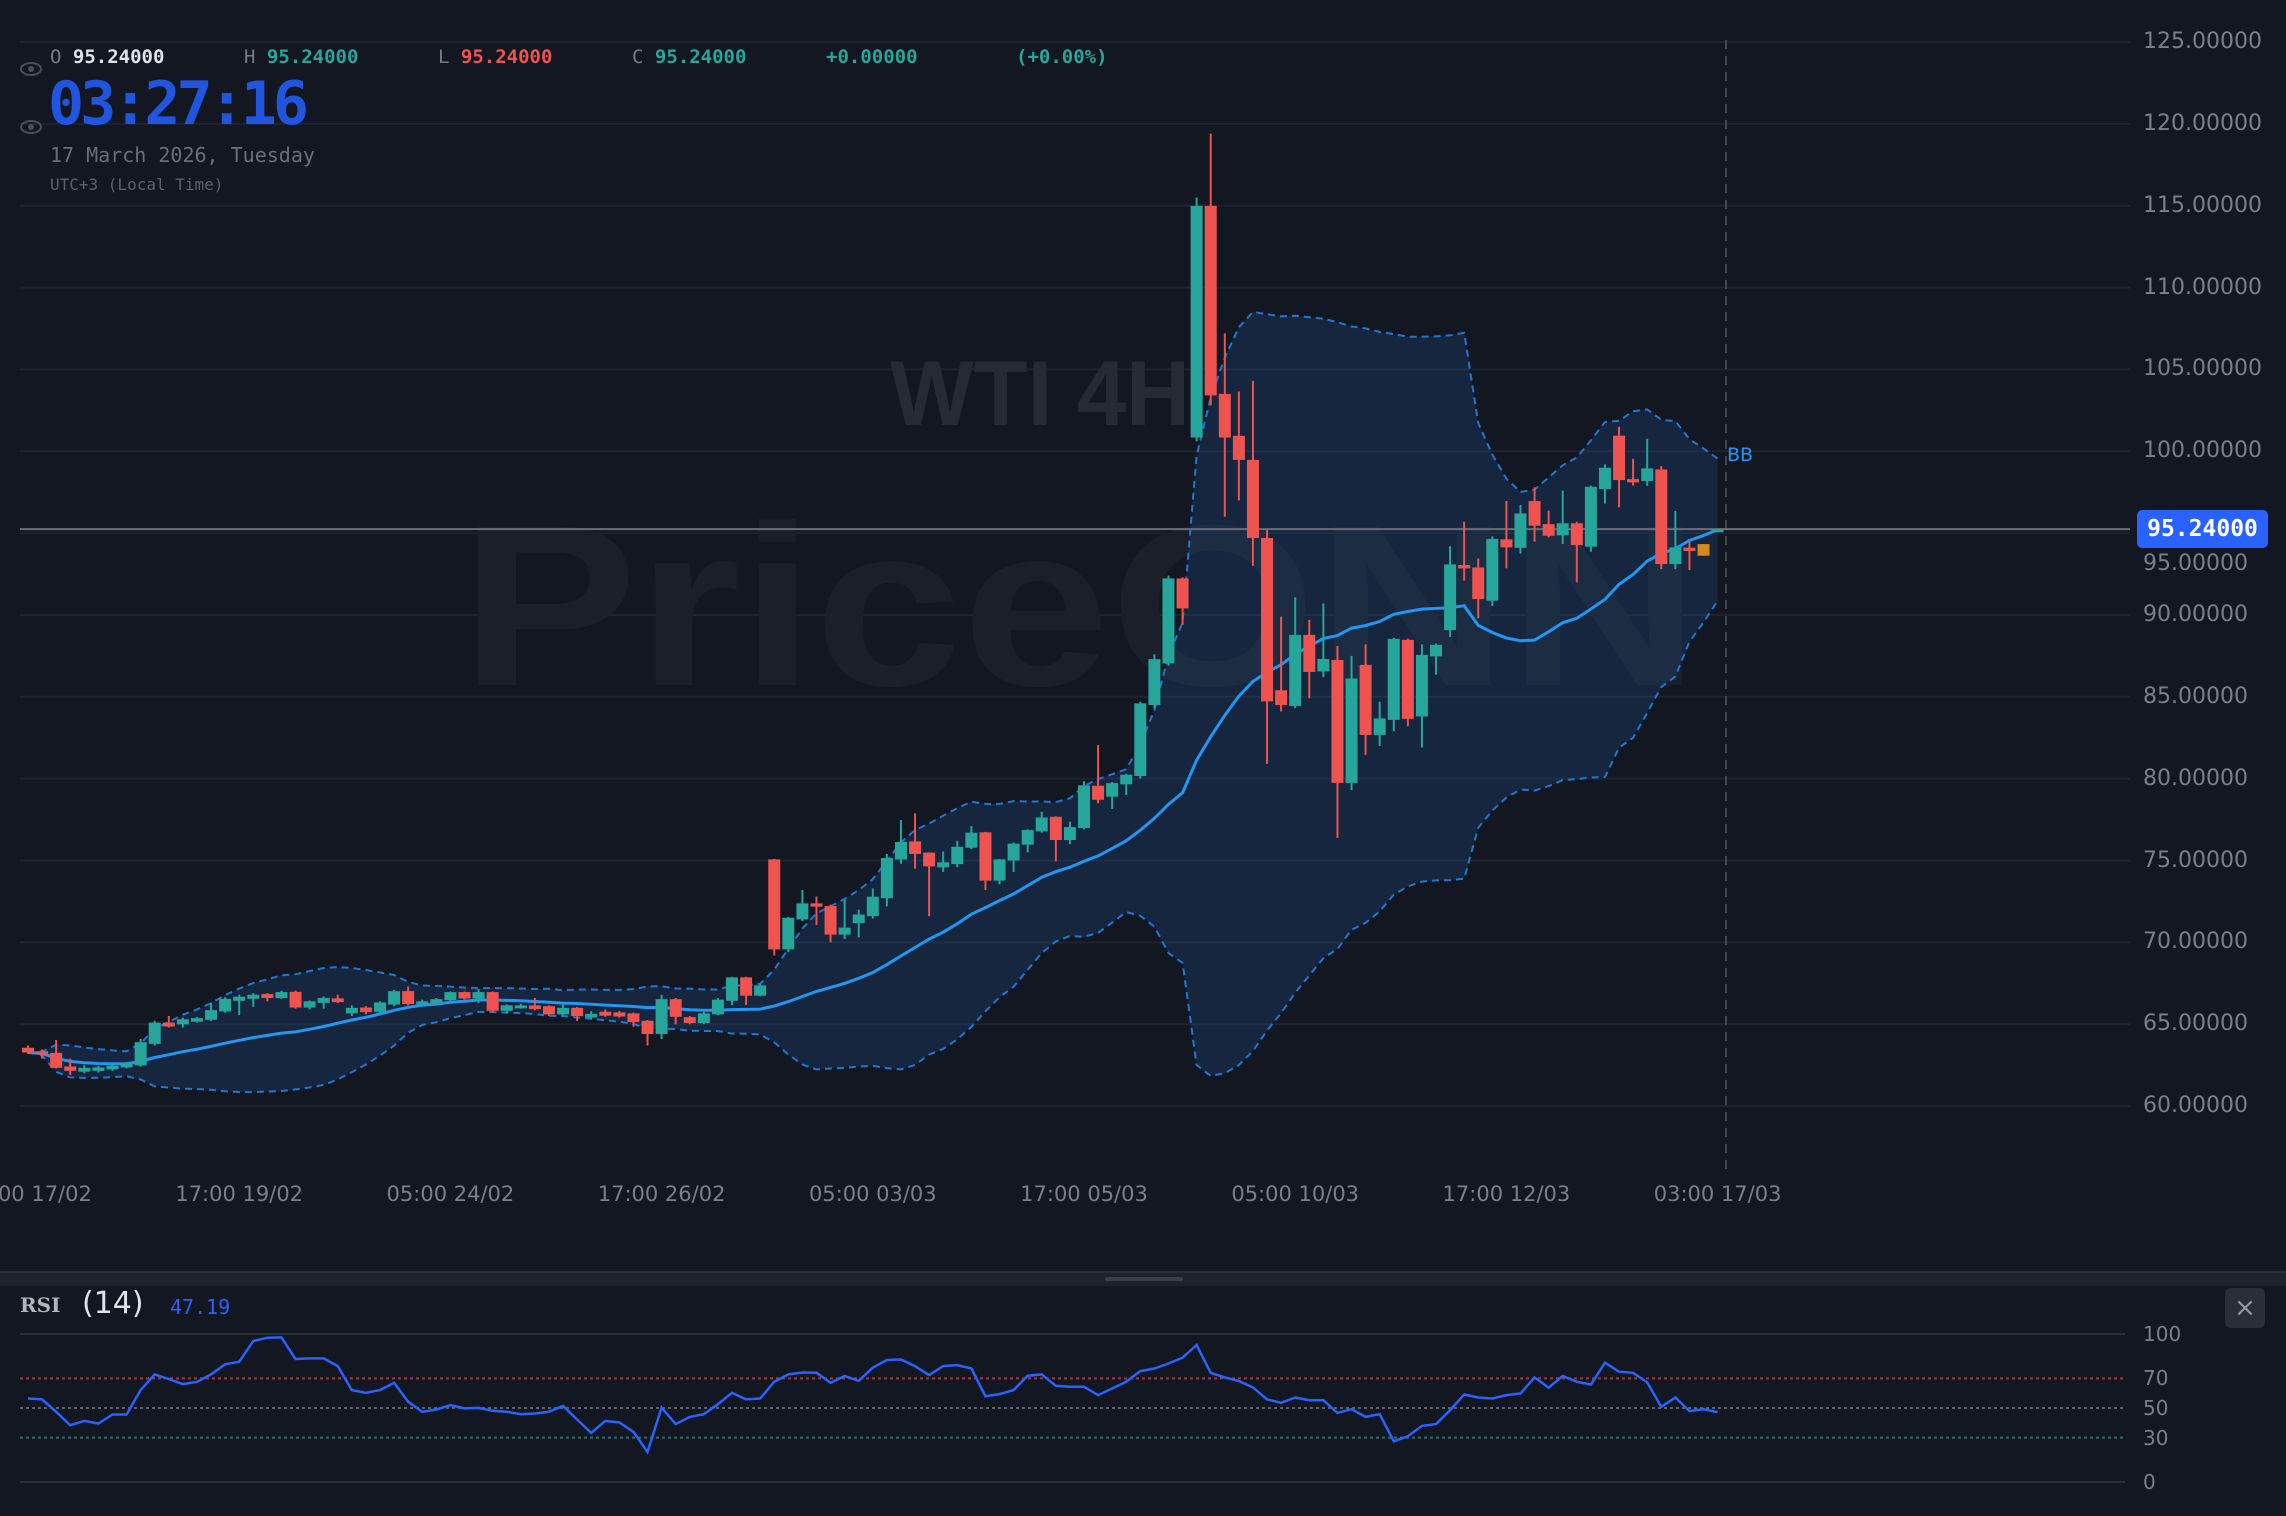  I want to click on pane-separator, so click(1143, 1278).